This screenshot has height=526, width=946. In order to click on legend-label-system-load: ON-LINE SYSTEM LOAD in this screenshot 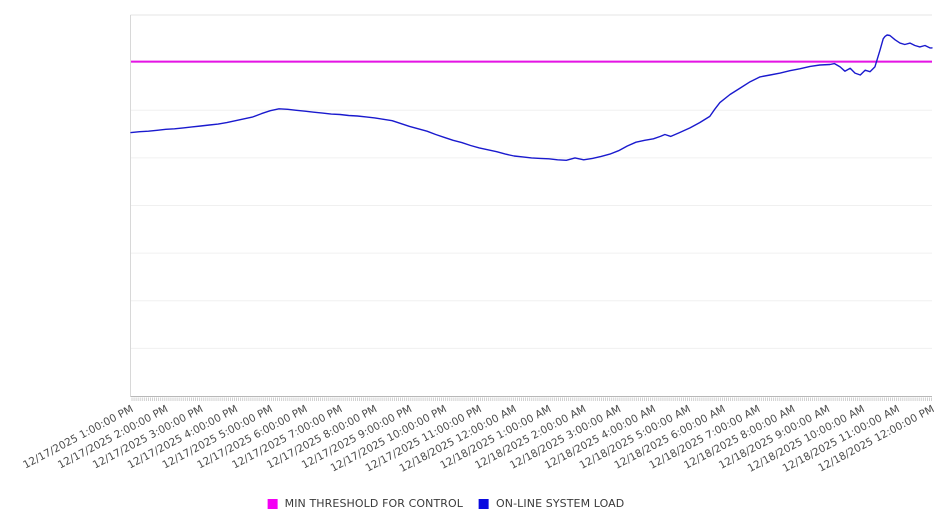, I will do `click(560, 503)`.